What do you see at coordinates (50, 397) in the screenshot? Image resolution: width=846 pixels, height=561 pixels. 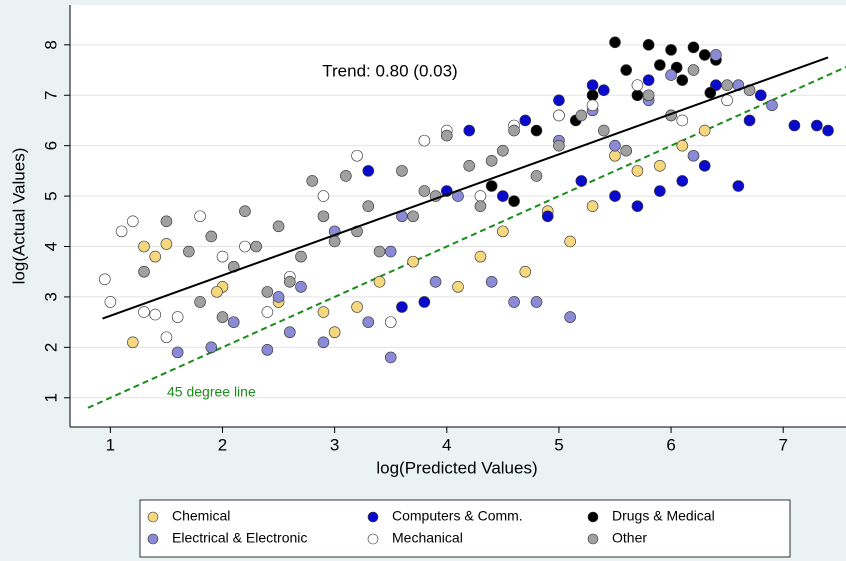 I see `y-tick-label: 1` at bounding box center [50, 397].